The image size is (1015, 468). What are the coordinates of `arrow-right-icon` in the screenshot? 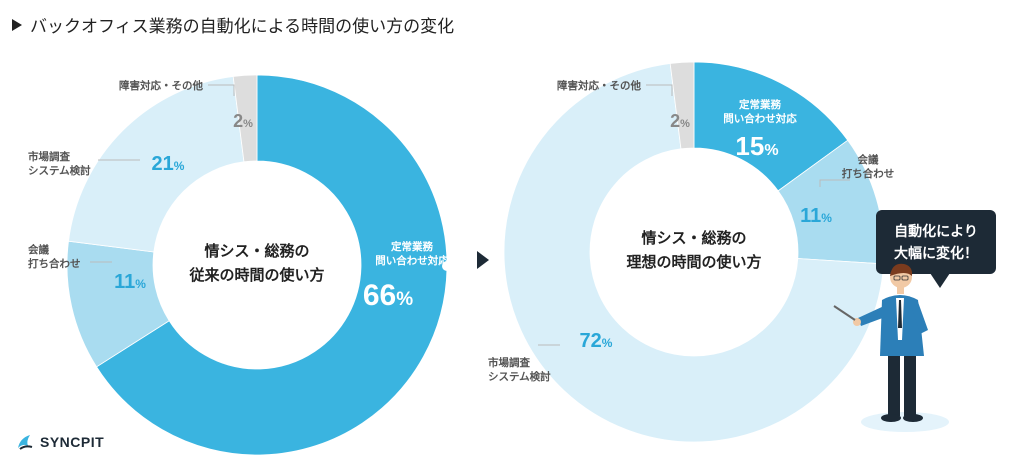 It's located at (483, 260).